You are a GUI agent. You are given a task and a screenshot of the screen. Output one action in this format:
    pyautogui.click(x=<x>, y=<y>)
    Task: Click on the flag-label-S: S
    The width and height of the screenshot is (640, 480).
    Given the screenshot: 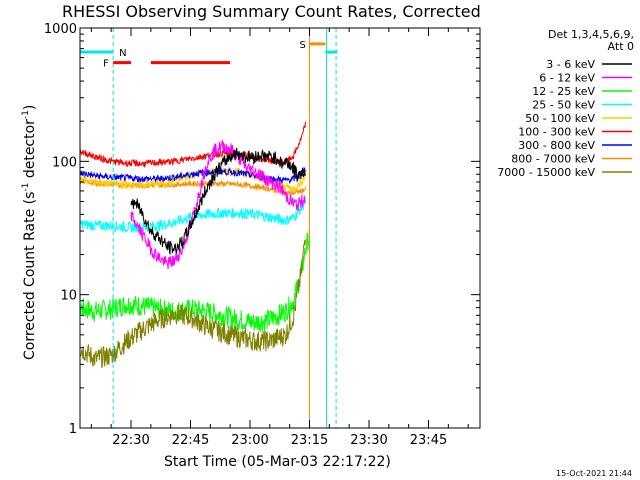 What is the action you would take?
    pyautogui.click(x=303, y=45)
    